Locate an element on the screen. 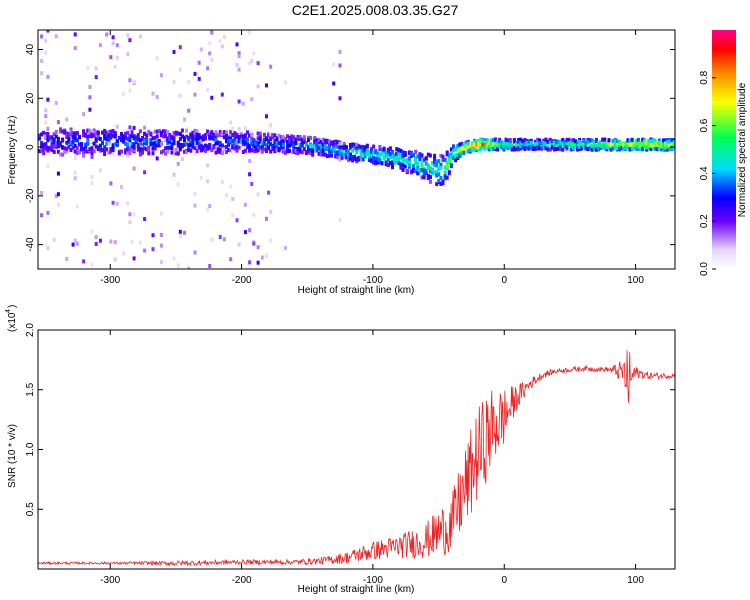 The image size is (750, 600). spectrogram-x-tick-label: -200 is located at coordinates (242, 280).